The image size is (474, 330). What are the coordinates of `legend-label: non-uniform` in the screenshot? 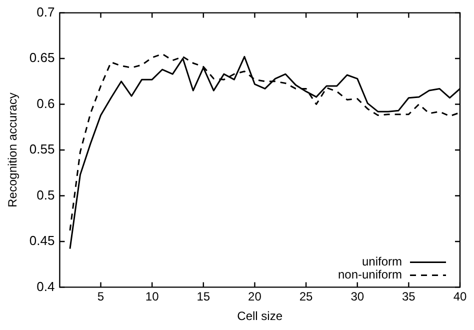 It's located at (370, 275).